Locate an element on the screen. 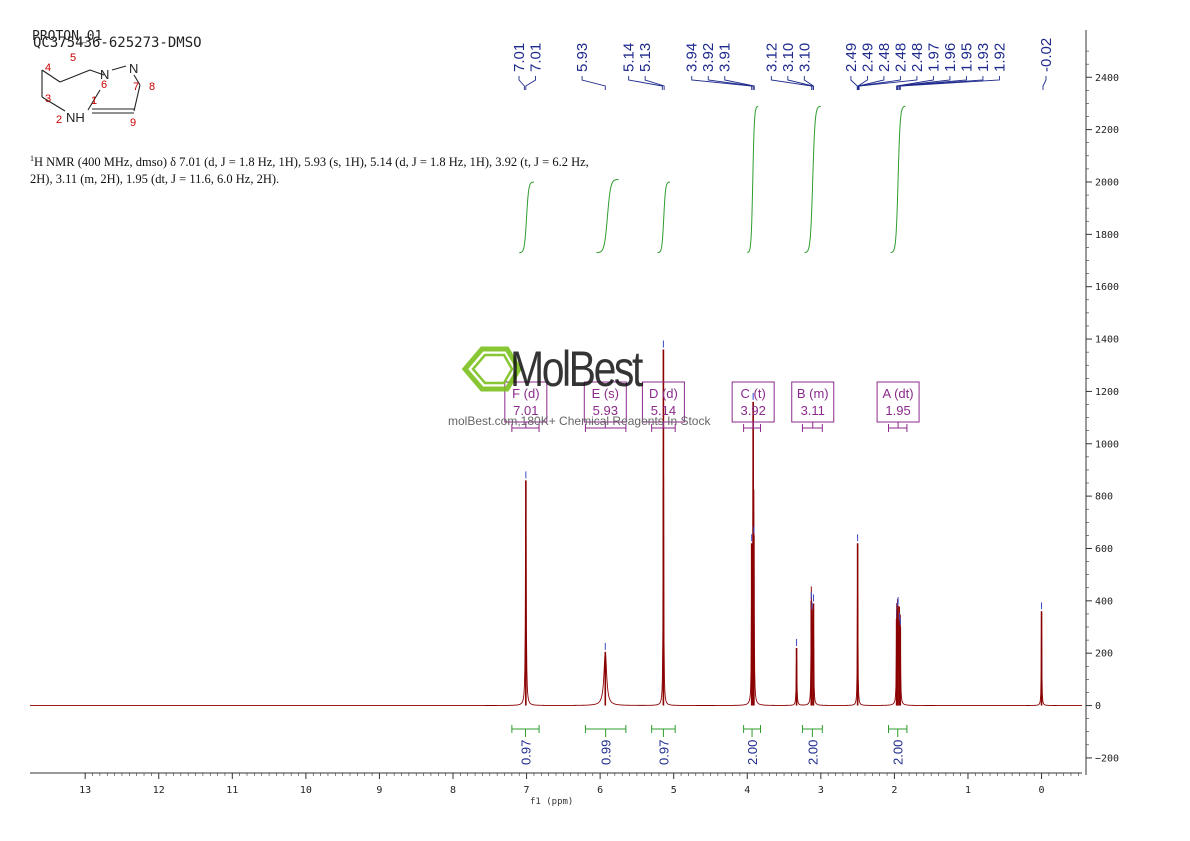 The width and height of the screenshot is (1190, 841). peak-label: 1.92 is located at coordinates (999, 57).